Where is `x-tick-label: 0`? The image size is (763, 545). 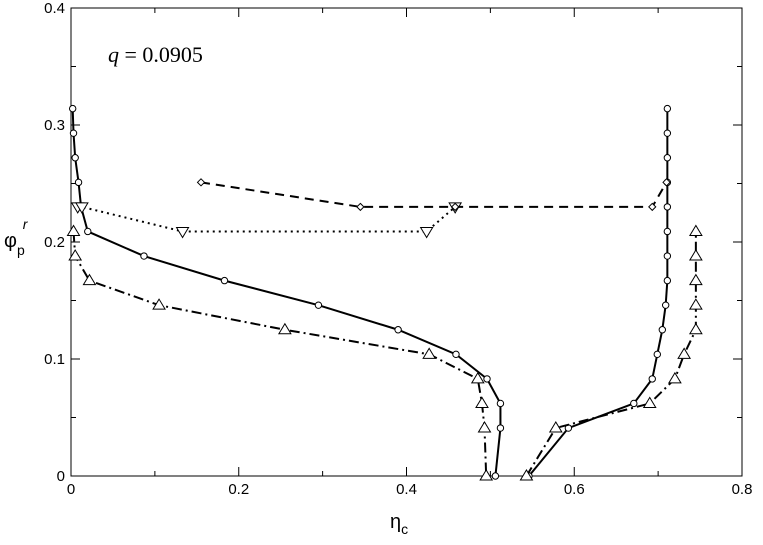 x-tick-label: 0 is located at coordinates (71, 489).